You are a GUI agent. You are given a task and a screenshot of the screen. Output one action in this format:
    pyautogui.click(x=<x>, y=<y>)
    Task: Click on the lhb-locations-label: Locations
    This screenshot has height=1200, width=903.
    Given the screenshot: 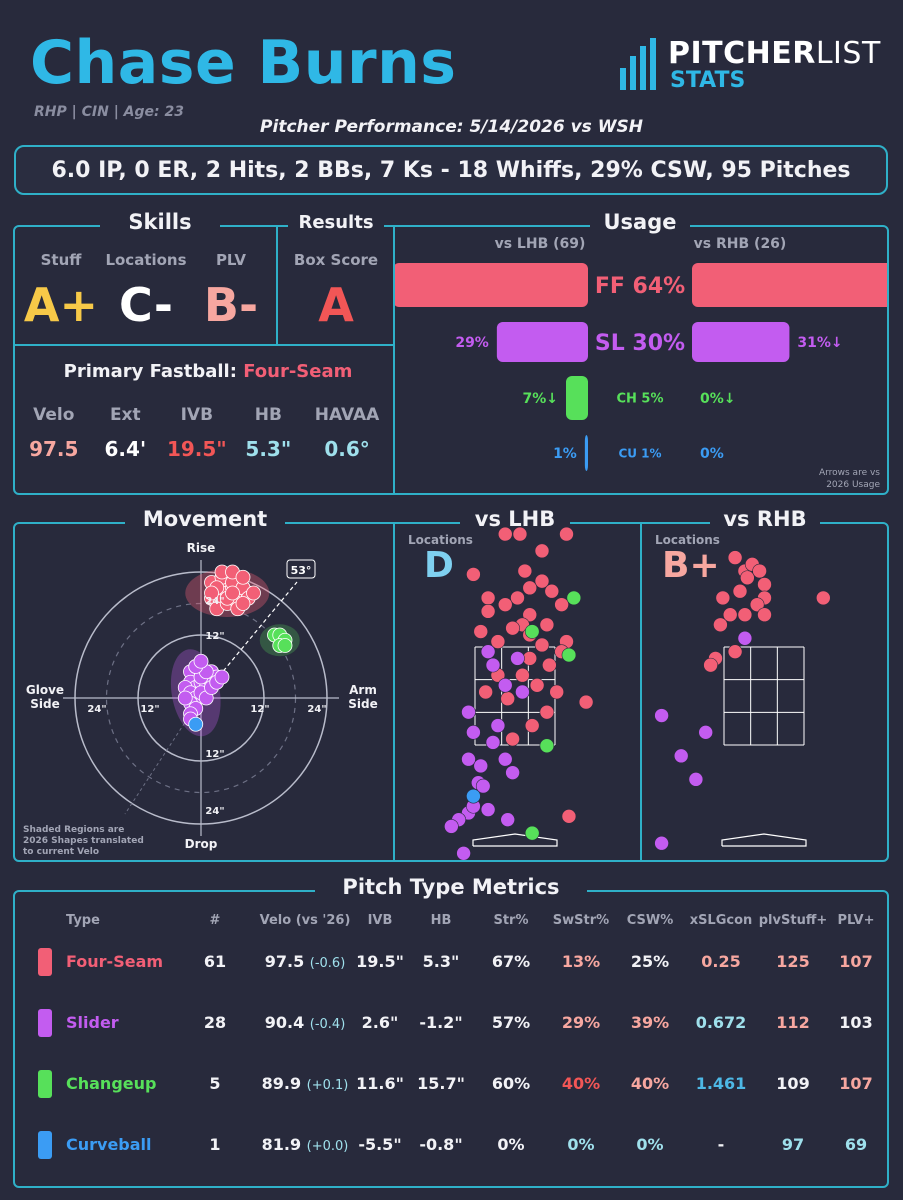 What is the action you would take?
    pyautogui.click(x=440, y=540)
    